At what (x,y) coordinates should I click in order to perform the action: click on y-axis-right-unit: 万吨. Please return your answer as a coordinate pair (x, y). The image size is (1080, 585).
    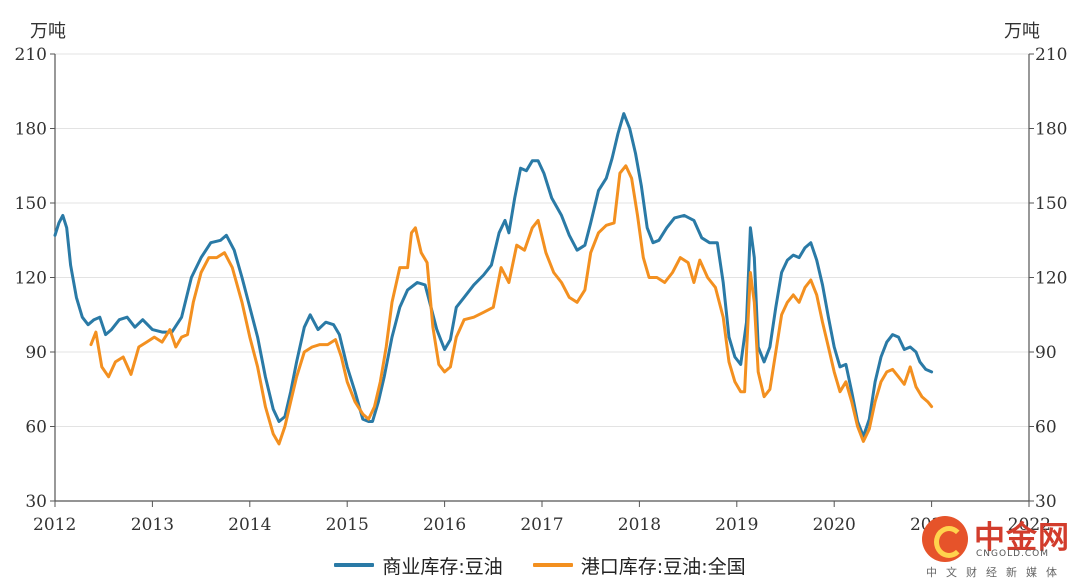
    Looking at the image, I should click on (1022, 31).